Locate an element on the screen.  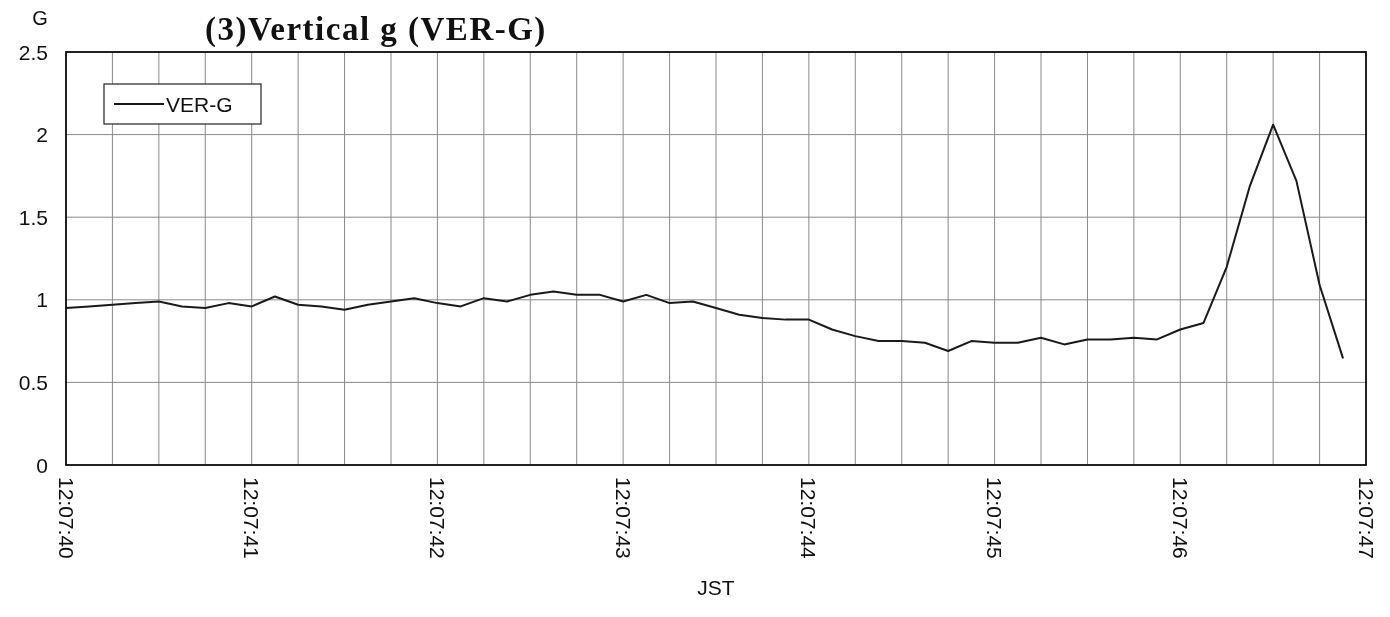
x-tick-label: 12:07:42 is located at coordinates (437, 518).